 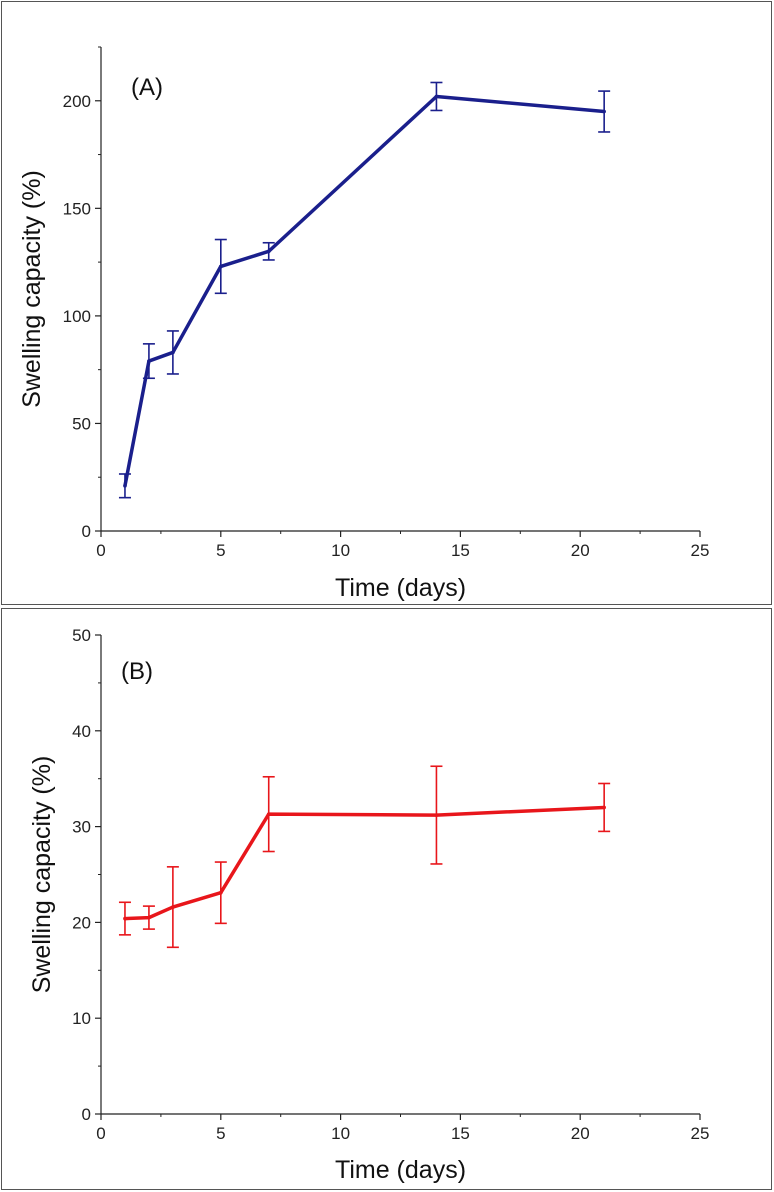 I want to click on chart-a-x-axis-title: Time (days), so click(x=400, y=588).